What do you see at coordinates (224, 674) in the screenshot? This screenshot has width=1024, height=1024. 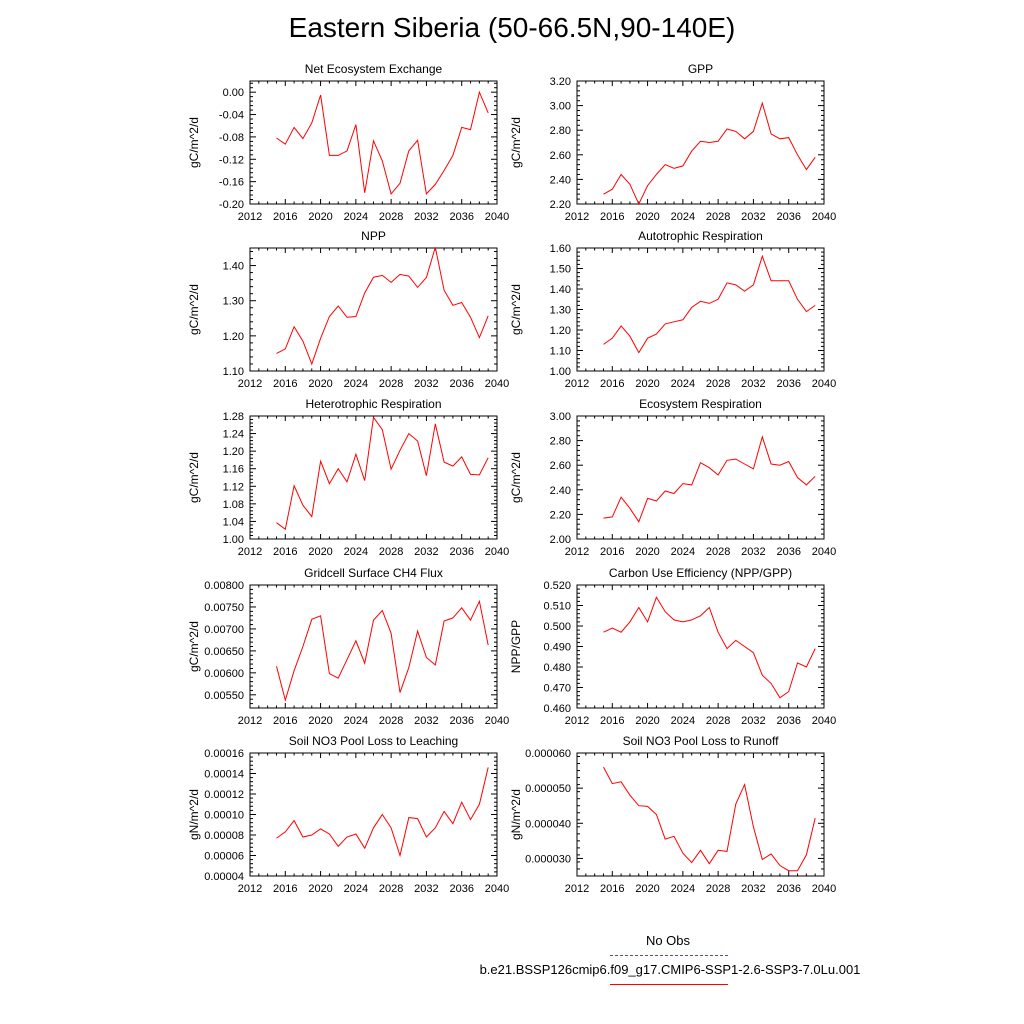 I see `y-tick-label: 0.00600` at bounding box center [224, 674].